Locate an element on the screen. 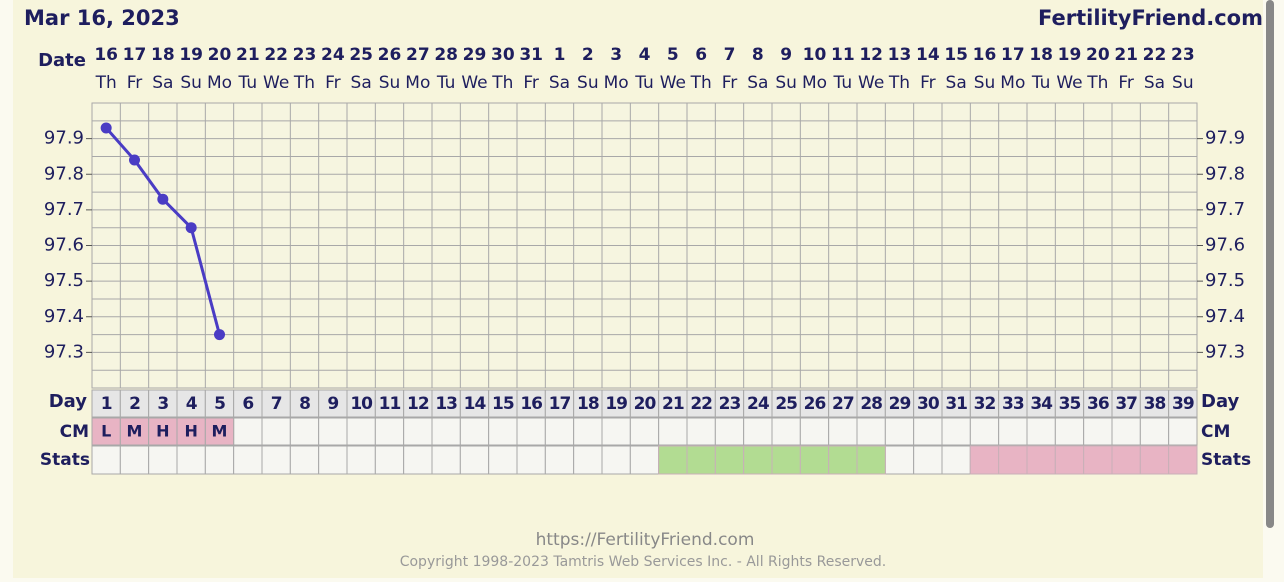 The width and height of the screenshot is (1284, 582). day-label: 35 is located at coordinates (1070, 404).